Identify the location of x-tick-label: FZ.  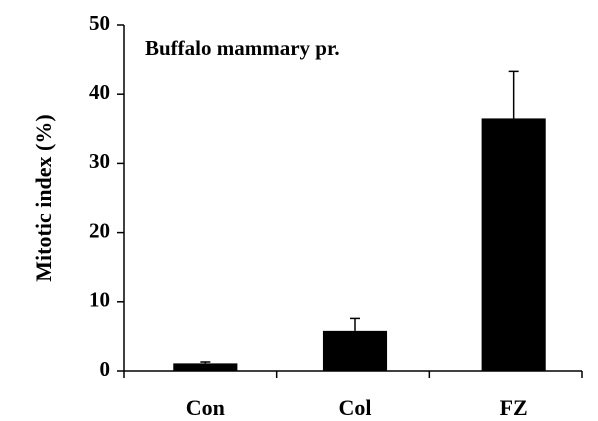
(514, 407).